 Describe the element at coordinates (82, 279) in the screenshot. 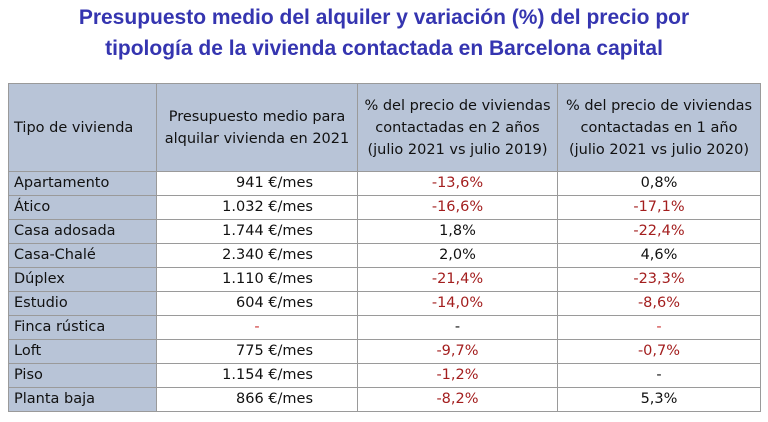

I see `cell-type: Dúplex` at that location.